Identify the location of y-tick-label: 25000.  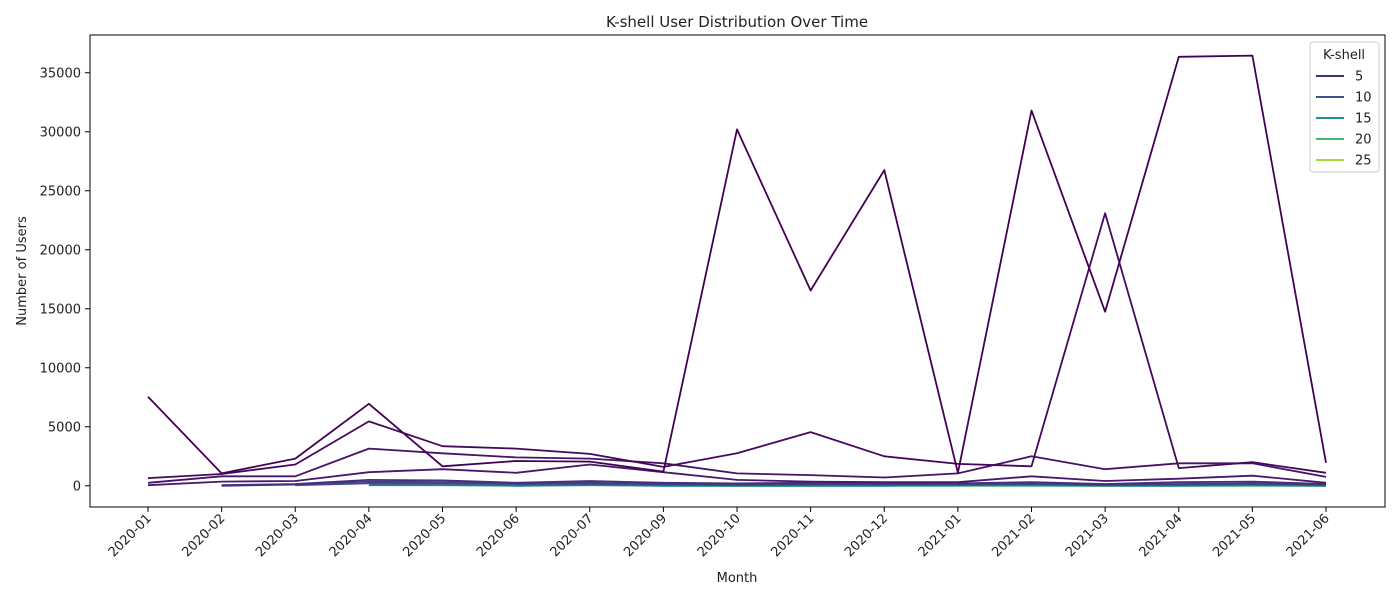
(60, 191).